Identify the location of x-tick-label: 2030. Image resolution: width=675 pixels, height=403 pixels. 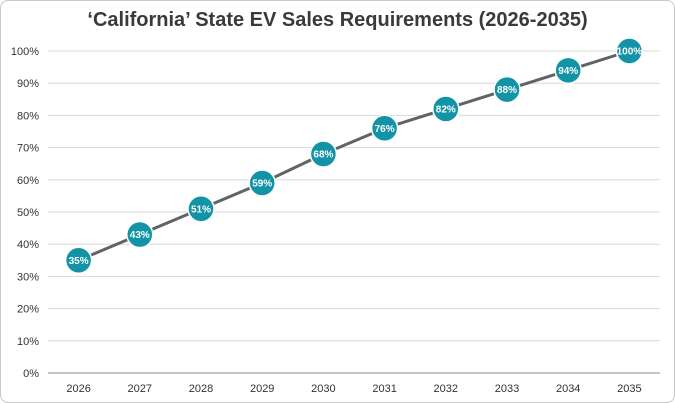
(323, 389).